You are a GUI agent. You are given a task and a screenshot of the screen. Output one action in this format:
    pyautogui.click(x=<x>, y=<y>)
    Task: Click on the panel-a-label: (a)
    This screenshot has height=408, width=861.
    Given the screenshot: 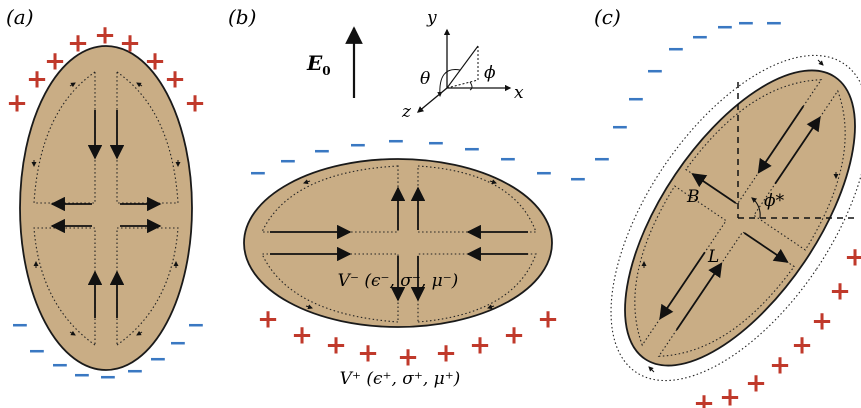 What is the action you would take?
    pyautogui.click(x=20, y=17)
    